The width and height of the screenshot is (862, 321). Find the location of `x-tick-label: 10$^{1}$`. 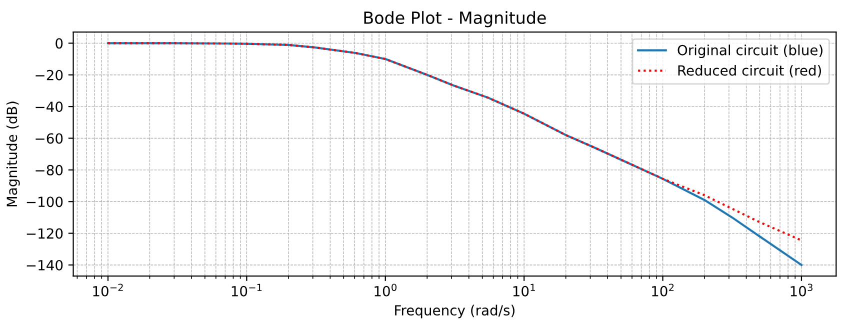

x-tick-label: 10$^{1}$ is located at coordinates (524, 290).